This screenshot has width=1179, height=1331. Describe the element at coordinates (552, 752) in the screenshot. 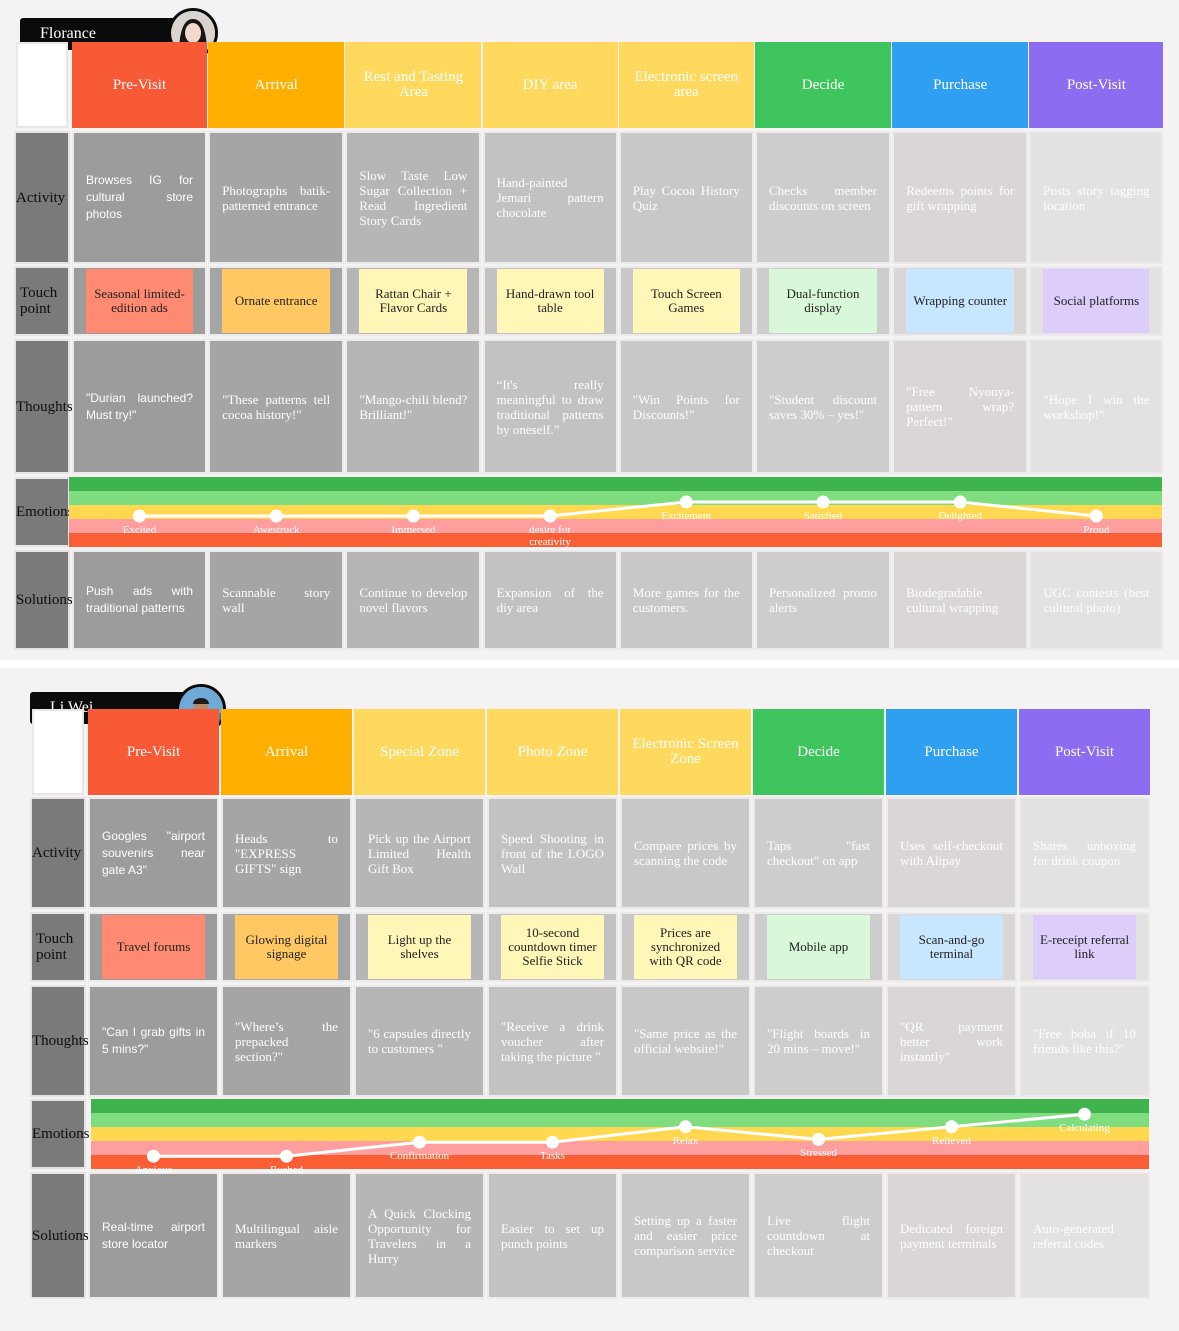

I see `phase-header-photo-zone: Photo Zone` at that location.